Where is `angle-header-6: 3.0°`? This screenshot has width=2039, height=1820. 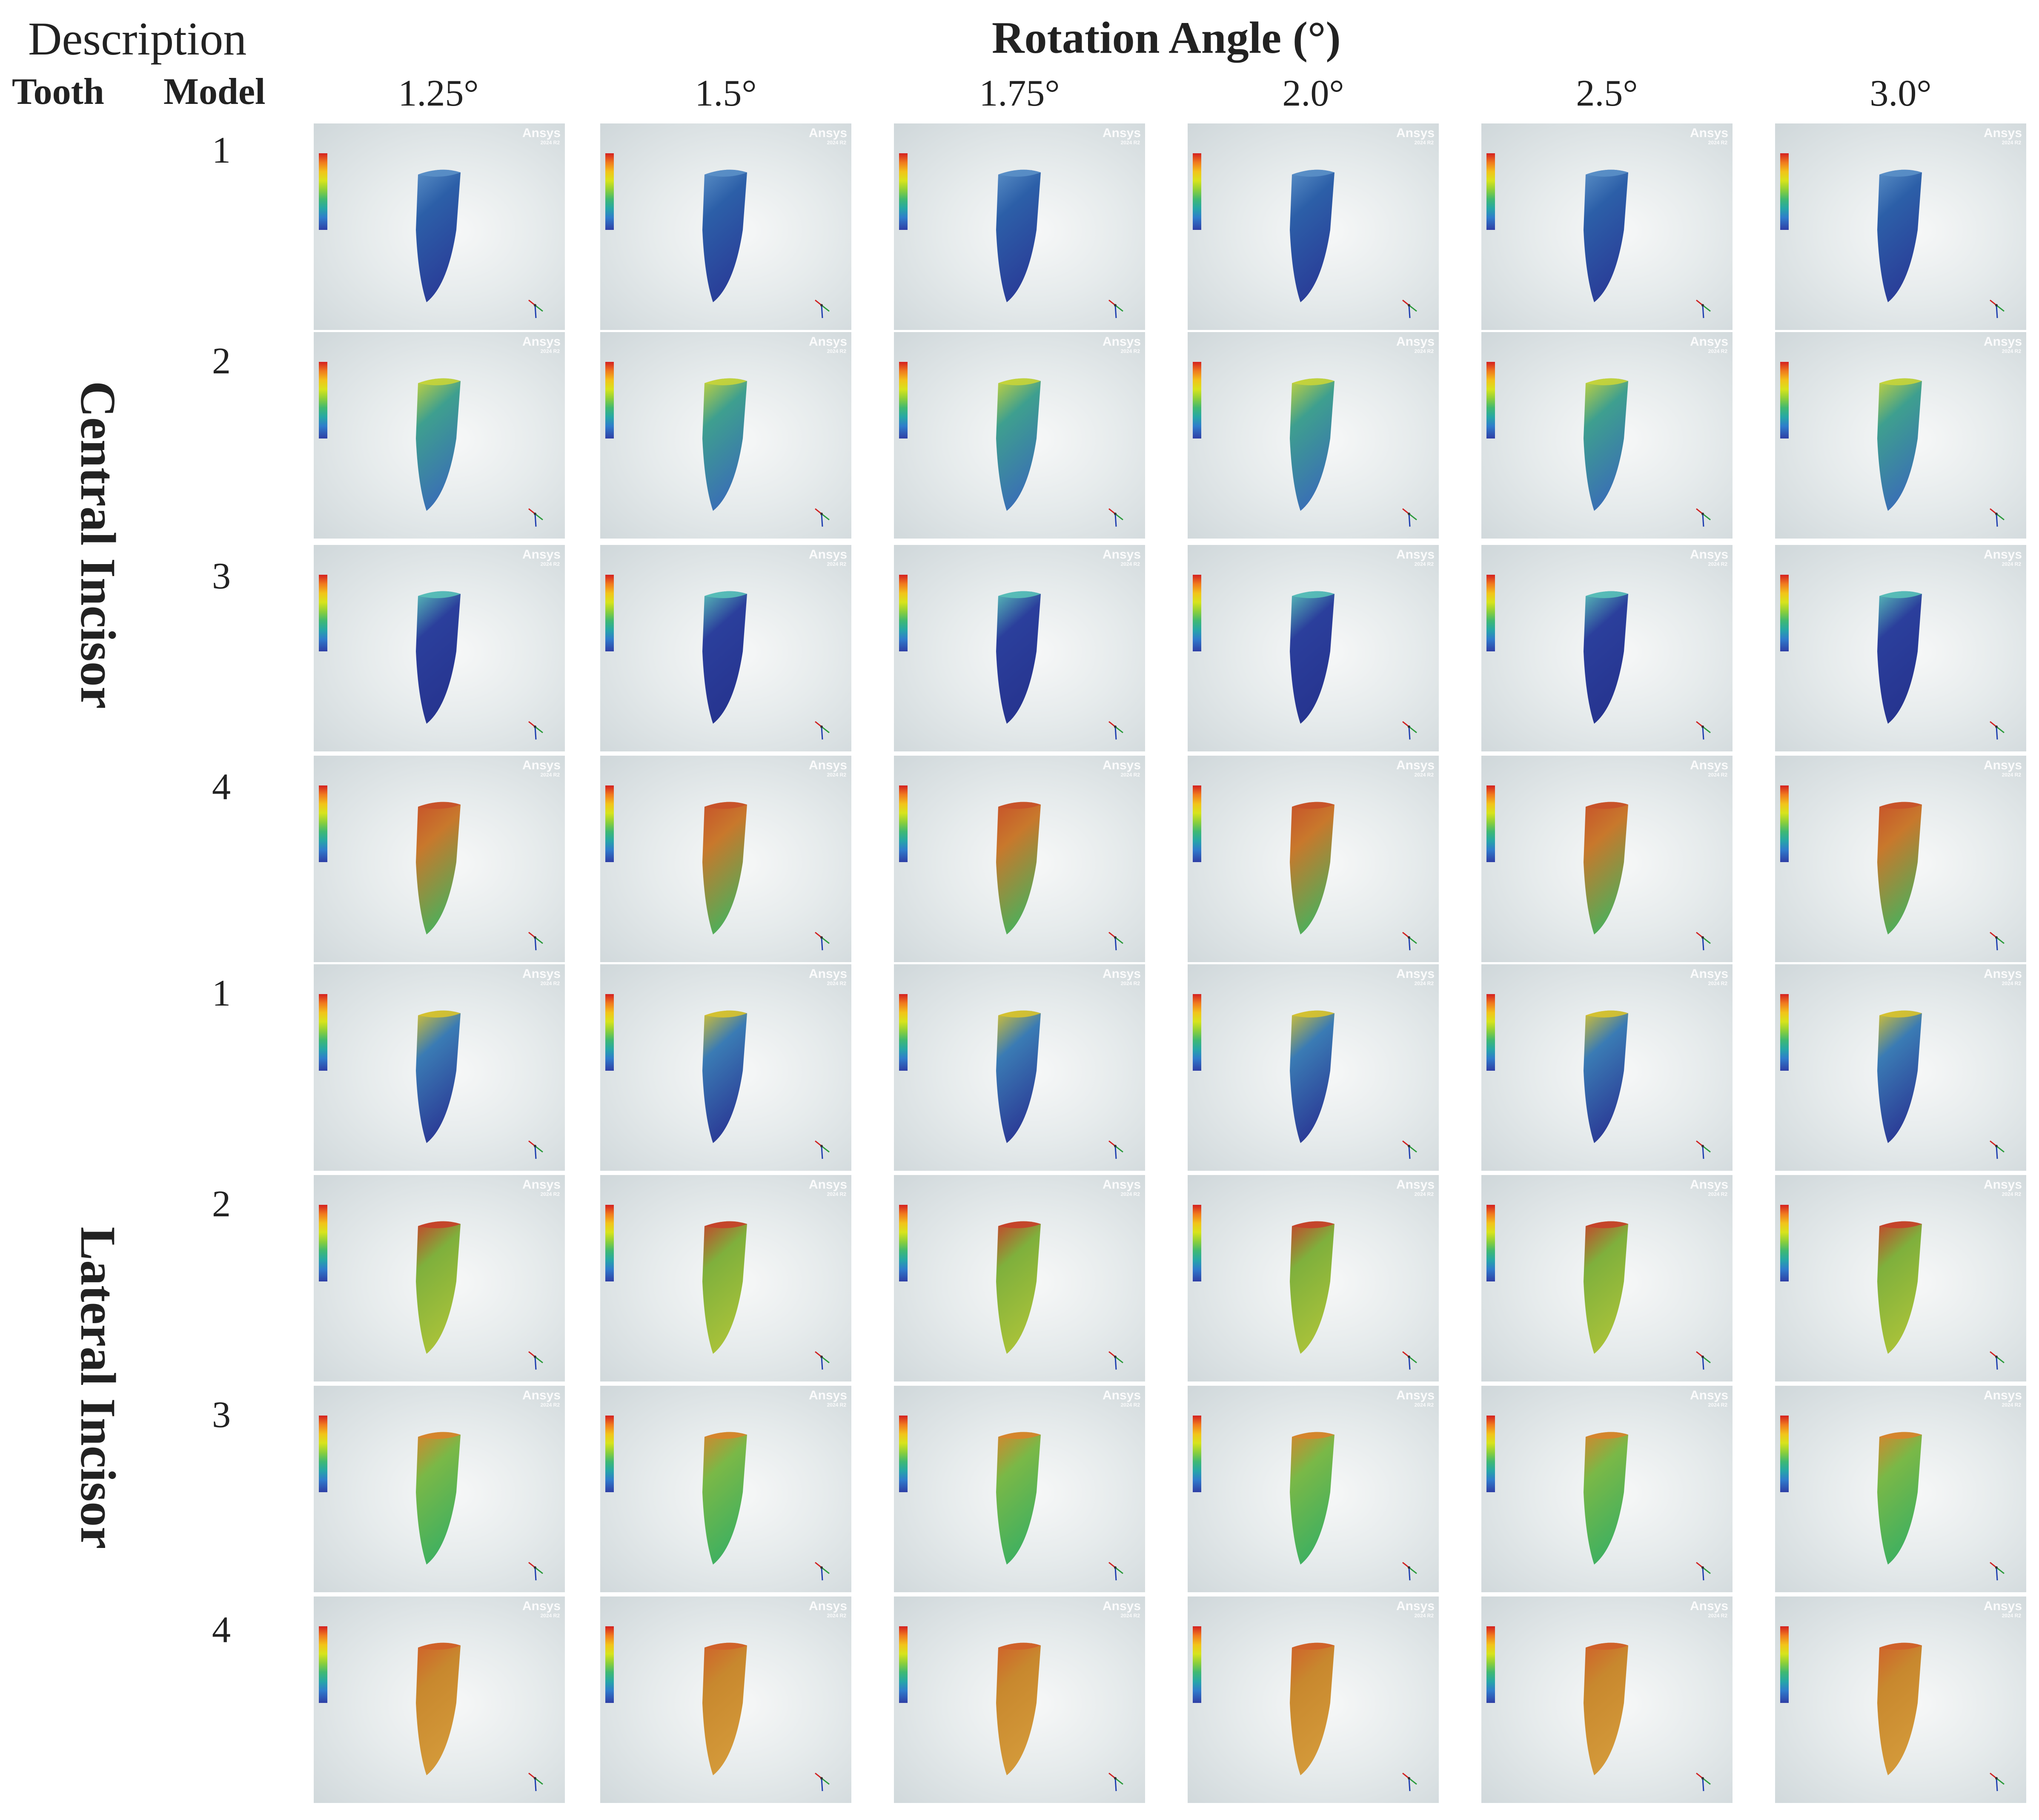
angle-header-6: 3.0° is located at coordinates (1901, 93).